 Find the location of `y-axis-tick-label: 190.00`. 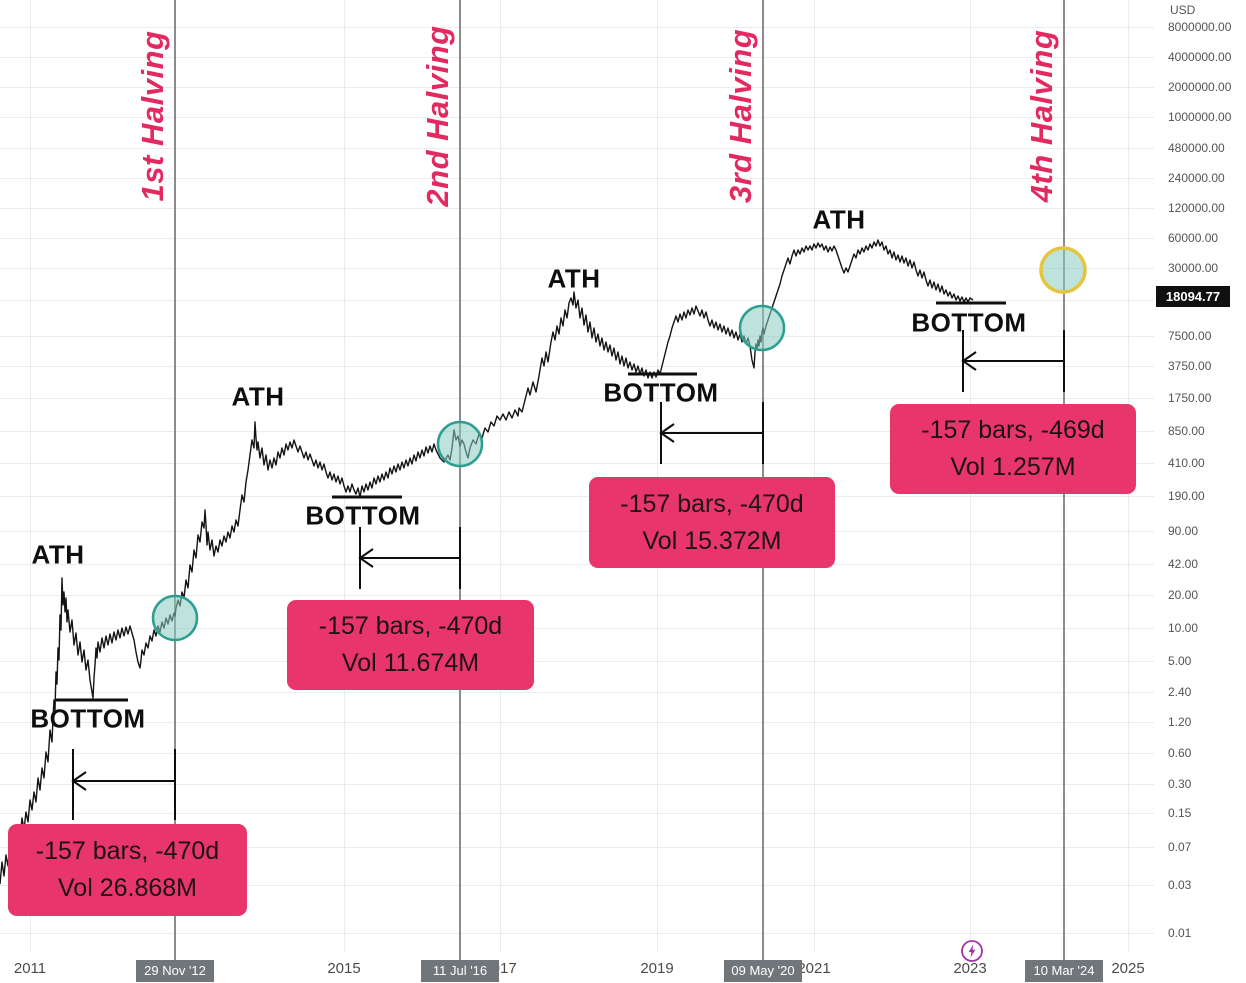

y-axis-tick-label: 190.00 is located at coordinates (1186, 496).